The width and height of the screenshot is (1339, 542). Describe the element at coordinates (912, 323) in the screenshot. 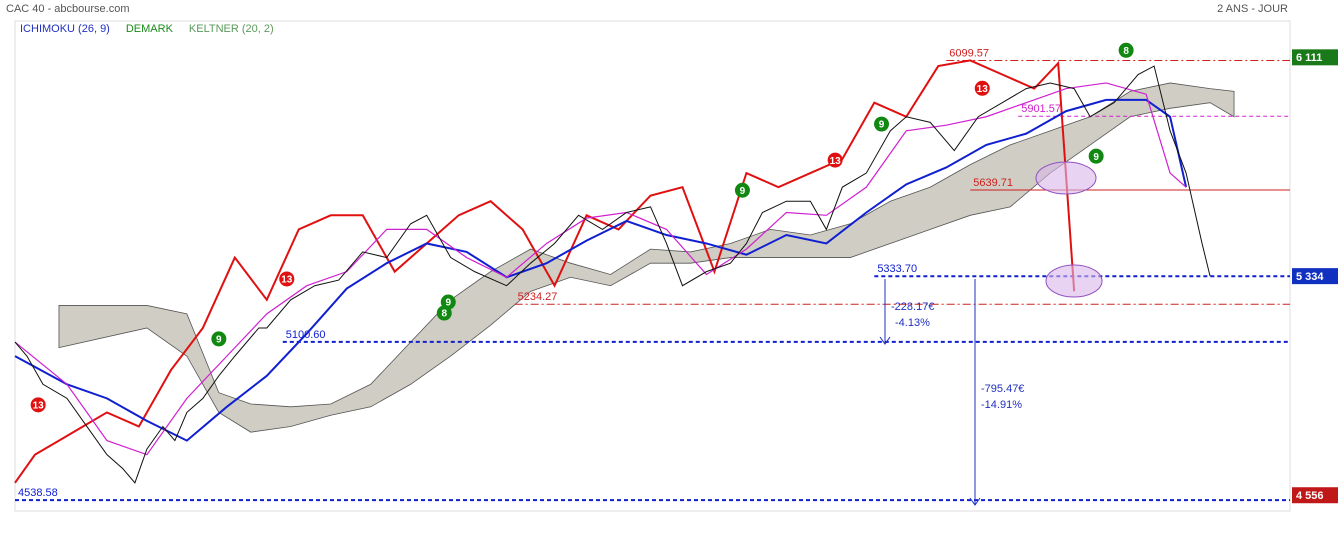

I see `annotation: -4.13%` at that location.